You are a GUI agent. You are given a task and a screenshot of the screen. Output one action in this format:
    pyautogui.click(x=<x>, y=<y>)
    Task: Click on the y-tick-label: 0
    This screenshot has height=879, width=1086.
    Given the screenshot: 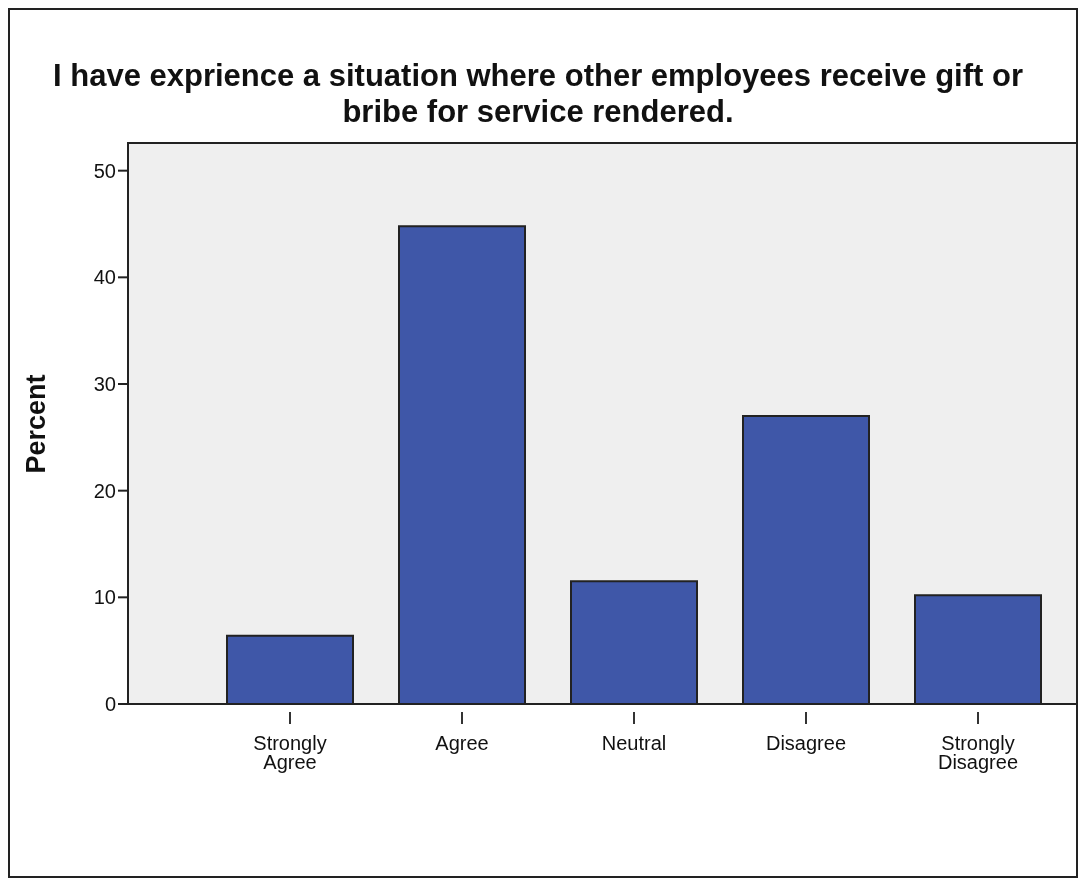 What is the action you would take?
    pyautogui.click(x=110, y=704)
    